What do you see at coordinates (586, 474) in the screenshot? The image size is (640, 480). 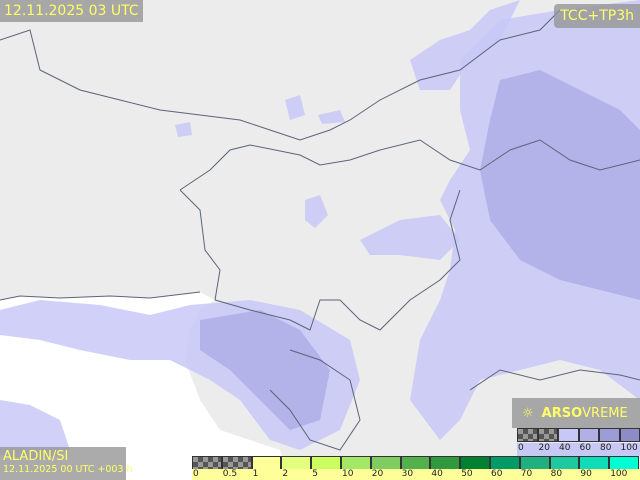 I see `legend-tick: 90` at bounding box center [586, 474].